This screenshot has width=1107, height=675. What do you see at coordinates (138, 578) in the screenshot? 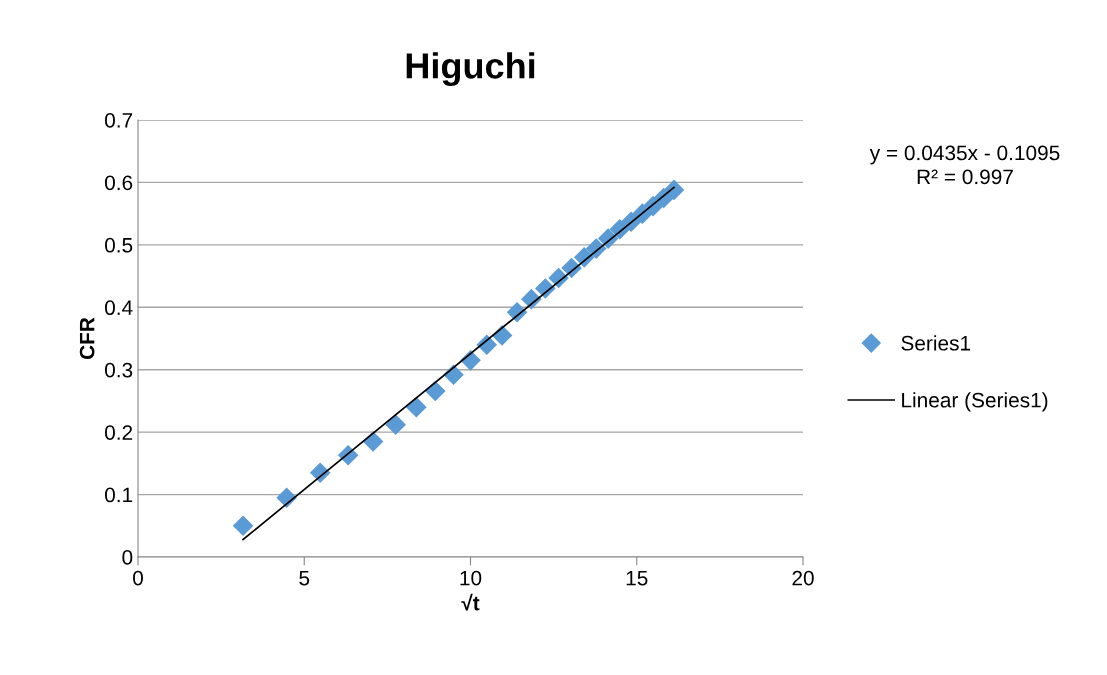
I see `x-tick-label: 0` at bounding box center [138, 578].